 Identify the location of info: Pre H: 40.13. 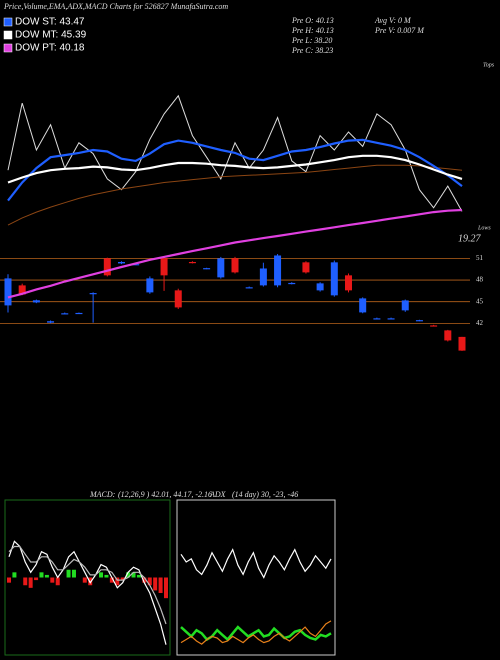
(312, 30).